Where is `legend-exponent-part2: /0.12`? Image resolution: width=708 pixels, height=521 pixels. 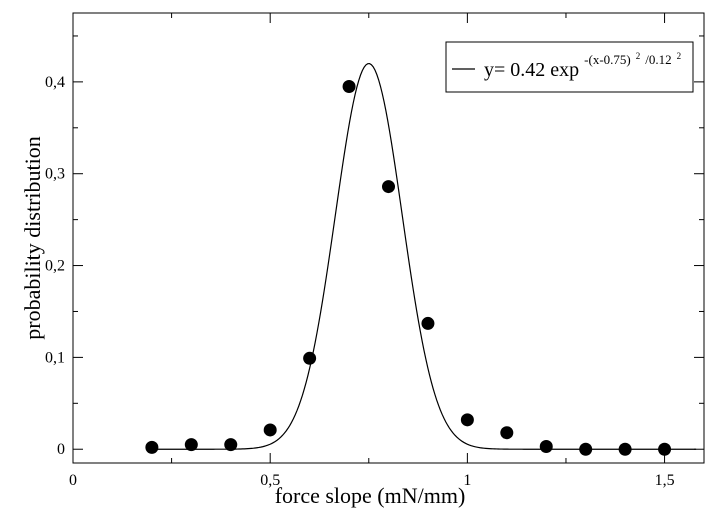
legend-exponent-part2: /0.12 is located at coordinates (658, 59).